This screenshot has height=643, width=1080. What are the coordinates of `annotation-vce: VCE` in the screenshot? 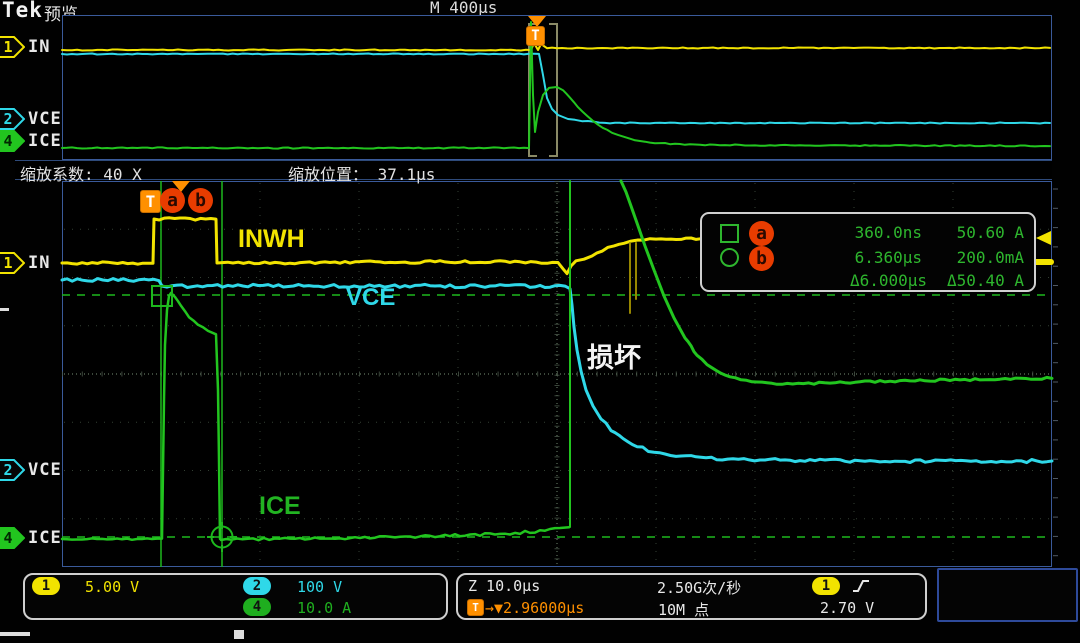 It's located at (371, 297).